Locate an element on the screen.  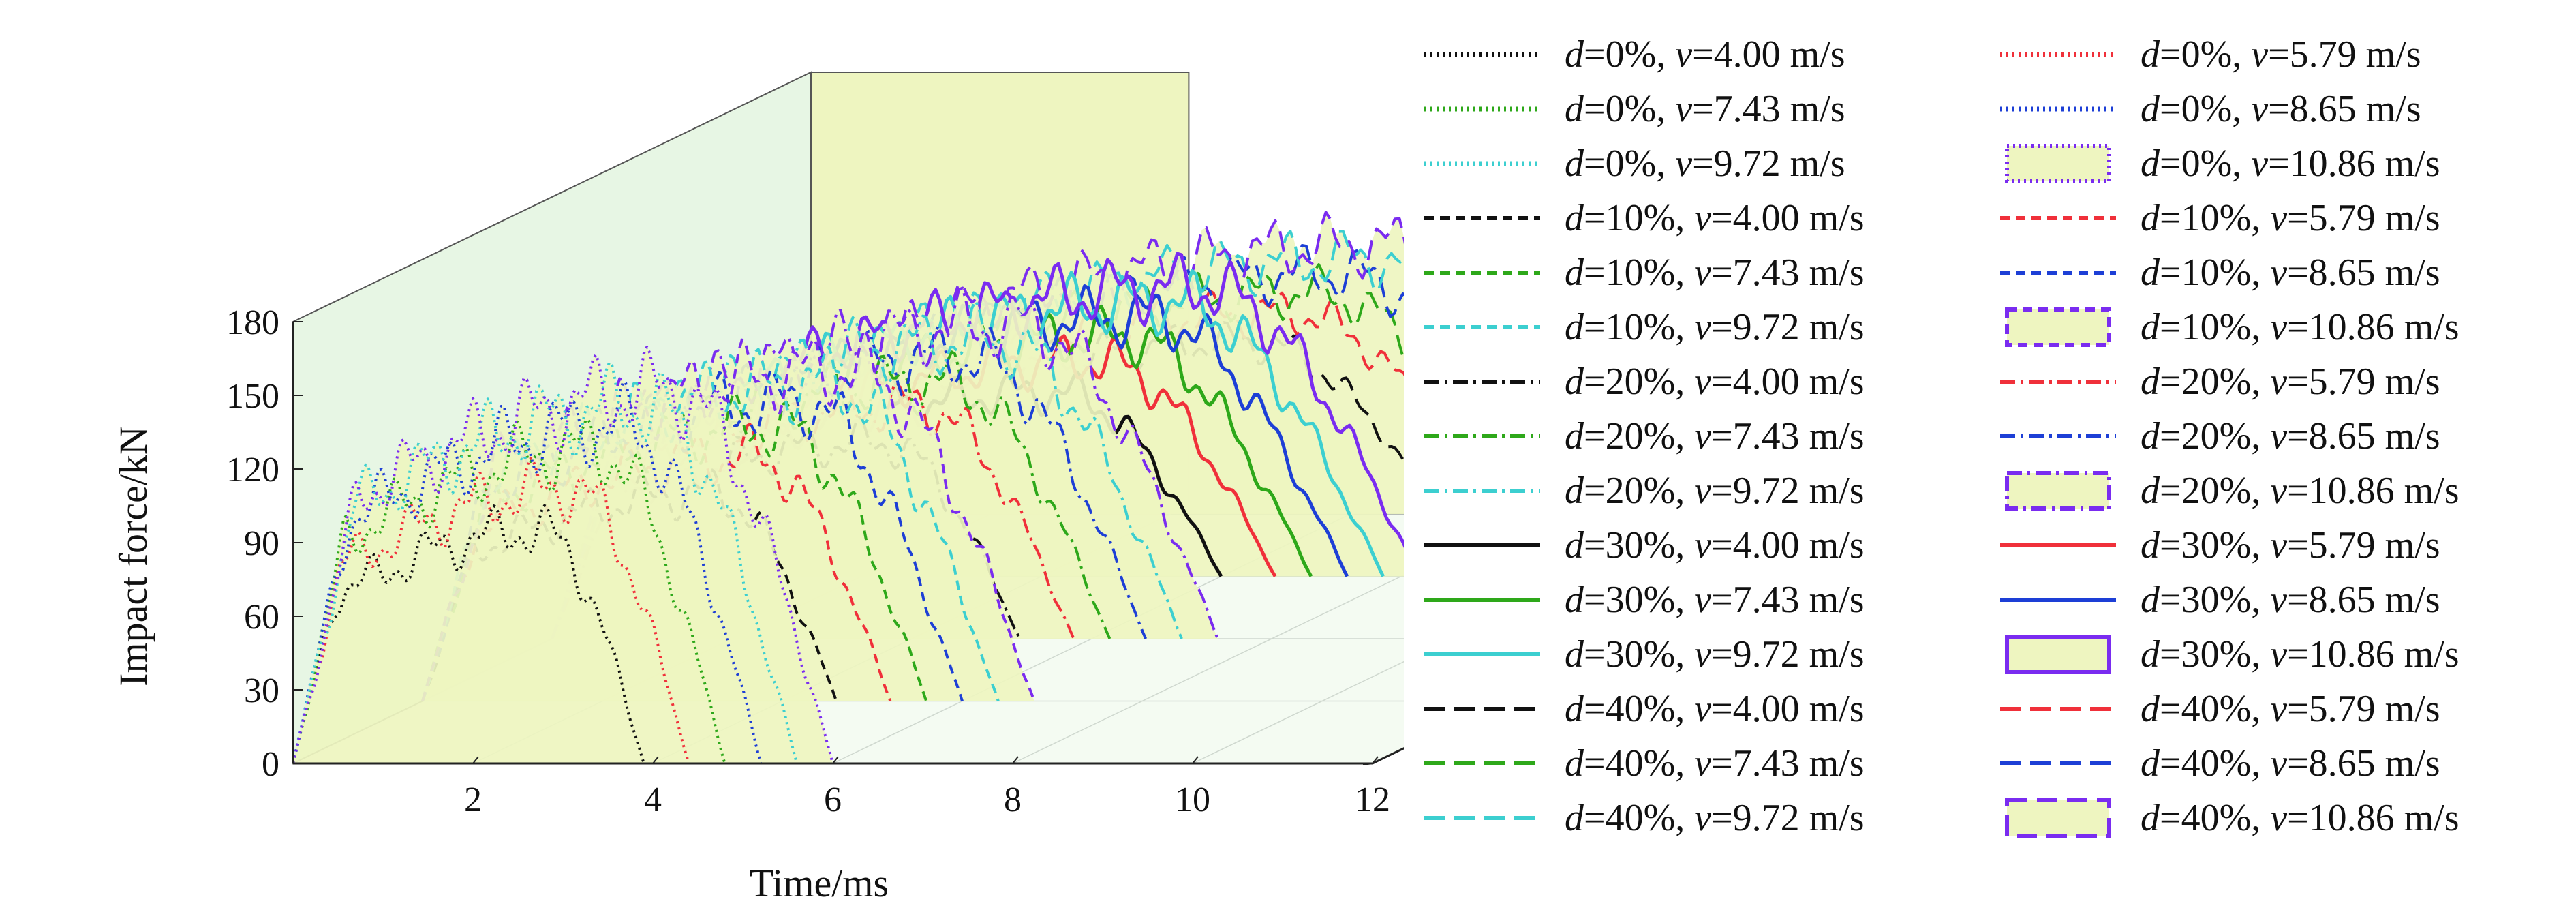
y-tick-label: 180 is located at coordinates (253, 322).